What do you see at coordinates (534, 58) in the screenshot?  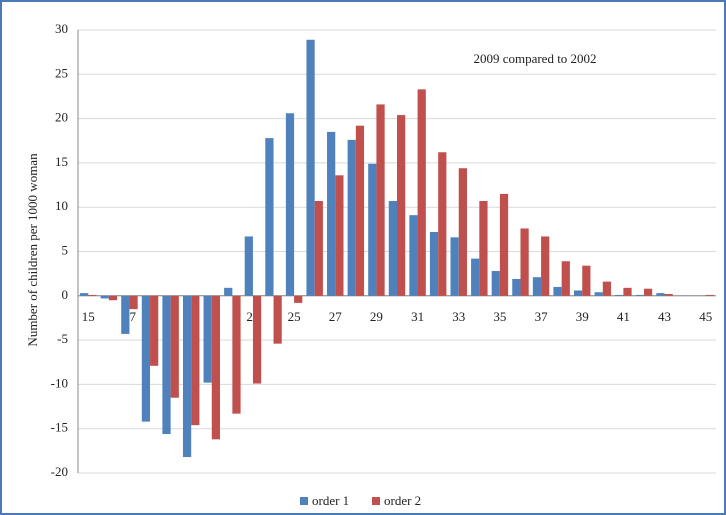 I see `annotation: 2009 compared to 2002` at bounding box center [534, 58].